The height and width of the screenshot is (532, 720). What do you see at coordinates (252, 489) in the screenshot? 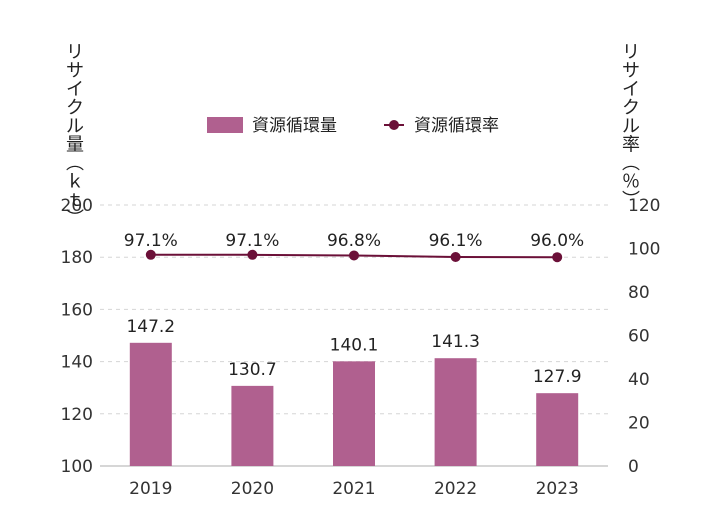
I see `x-tick-label: 2020` at bounding box center [252, 489].